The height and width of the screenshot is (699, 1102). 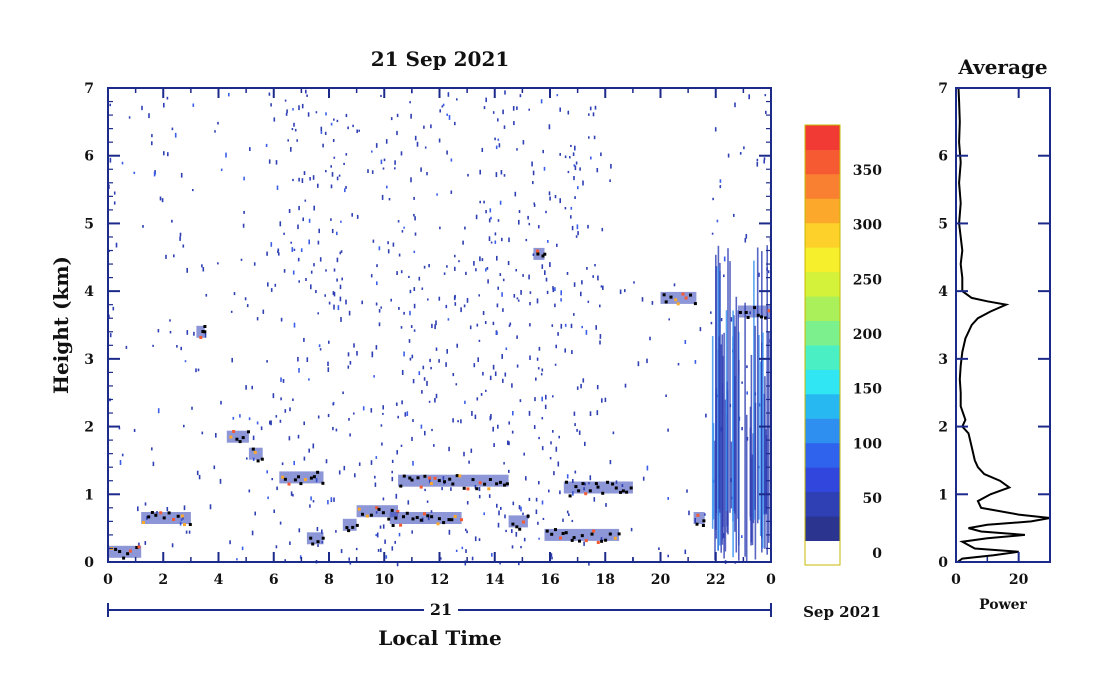 What do you see at coordinates (754, 390) in the screenshot?
I see `heatmap-streak` at bounding box center [754, 390].